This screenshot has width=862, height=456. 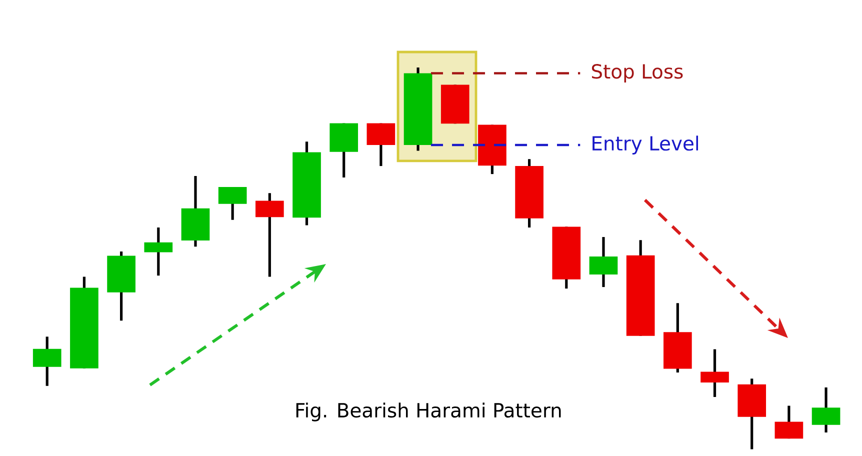 I want to click on ref-line-label: Entry Level, so click(x=645, y=145).